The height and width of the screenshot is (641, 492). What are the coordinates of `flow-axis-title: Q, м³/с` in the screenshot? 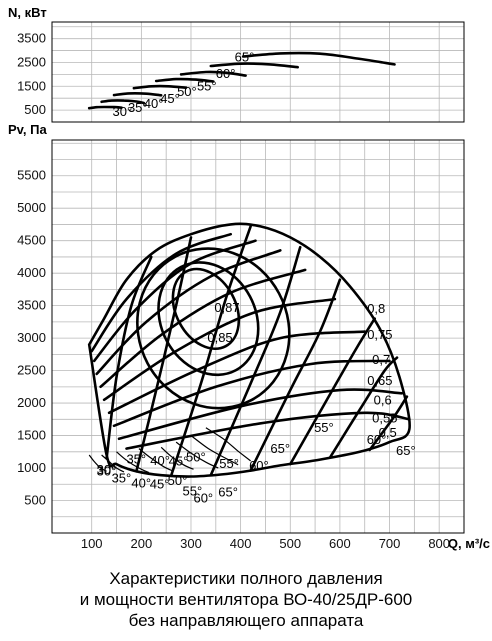 It's located at (469, 543).